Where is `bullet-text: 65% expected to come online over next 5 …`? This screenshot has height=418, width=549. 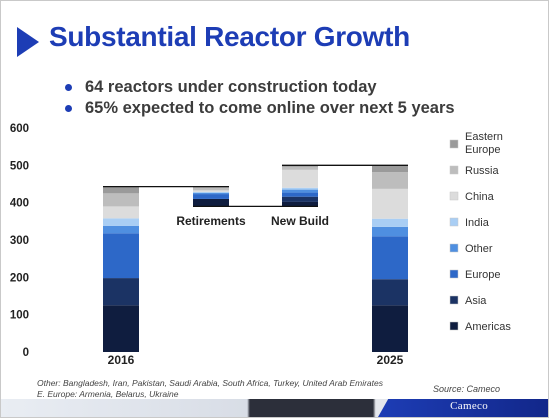 bullet-text: 65% expected to come online over next 5 … is located at coordinates (270, 108).